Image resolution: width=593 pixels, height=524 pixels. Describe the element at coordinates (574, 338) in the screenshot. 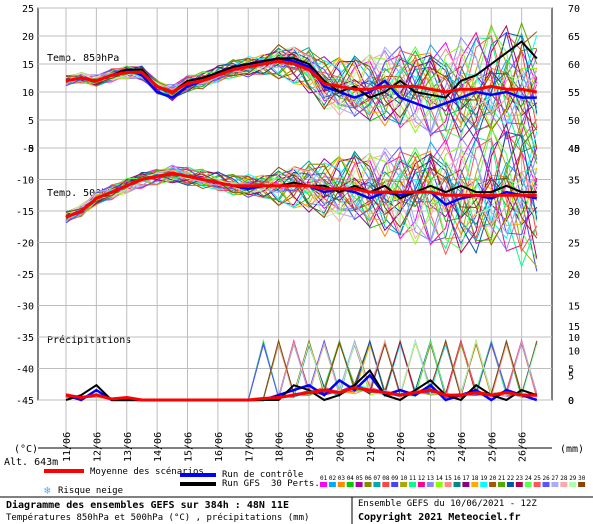

I see `right-tick-label: 10` at that location.